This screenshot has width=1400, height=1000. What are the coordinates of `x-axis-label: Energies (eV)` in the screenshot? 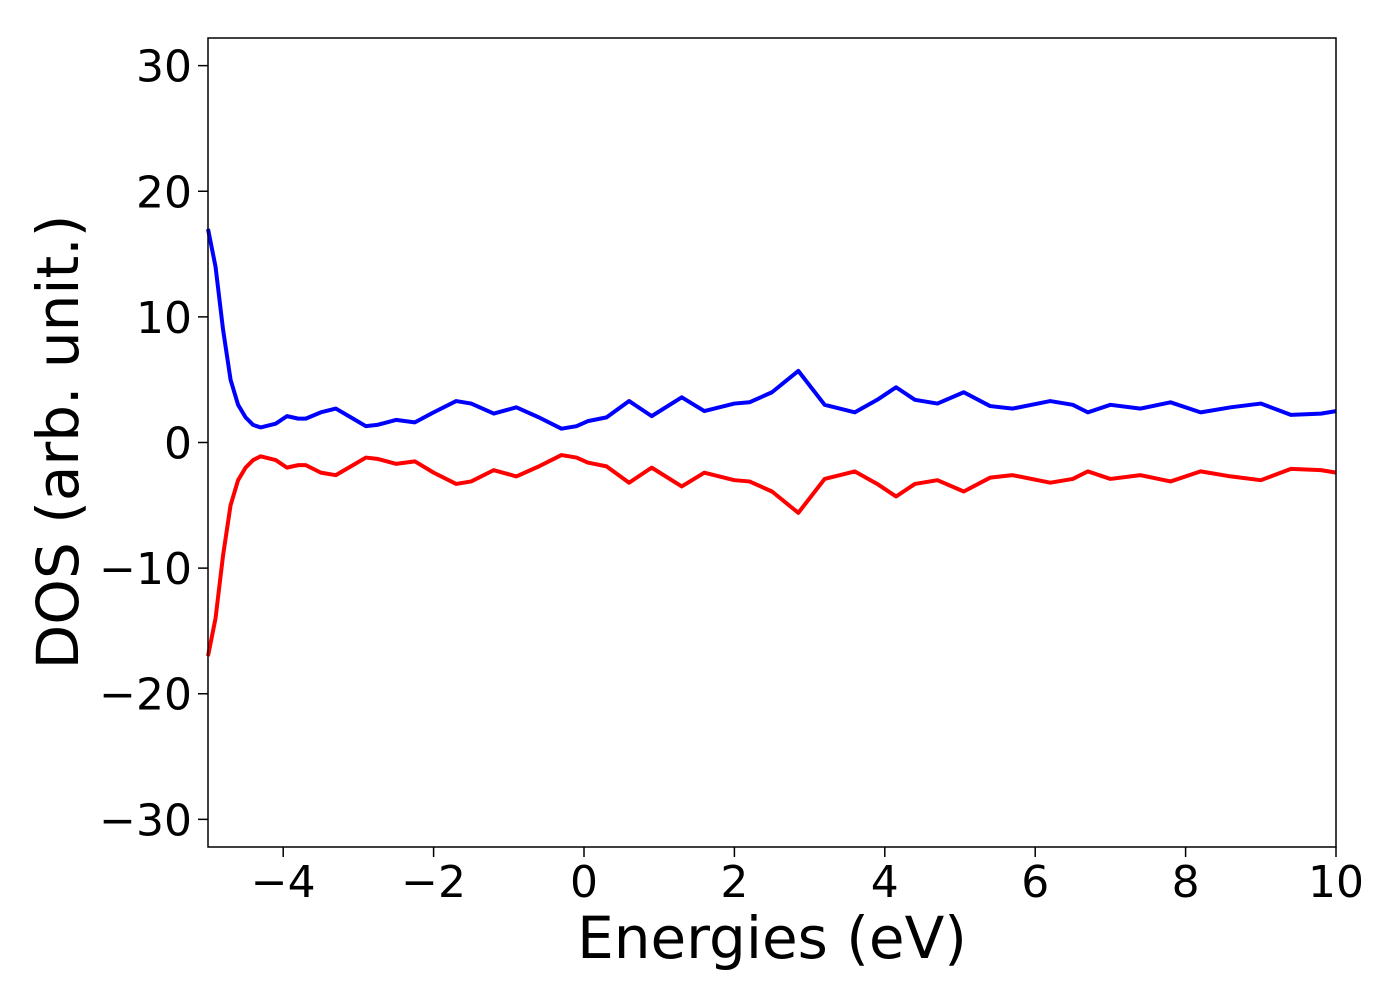 It's located at (772, 938).